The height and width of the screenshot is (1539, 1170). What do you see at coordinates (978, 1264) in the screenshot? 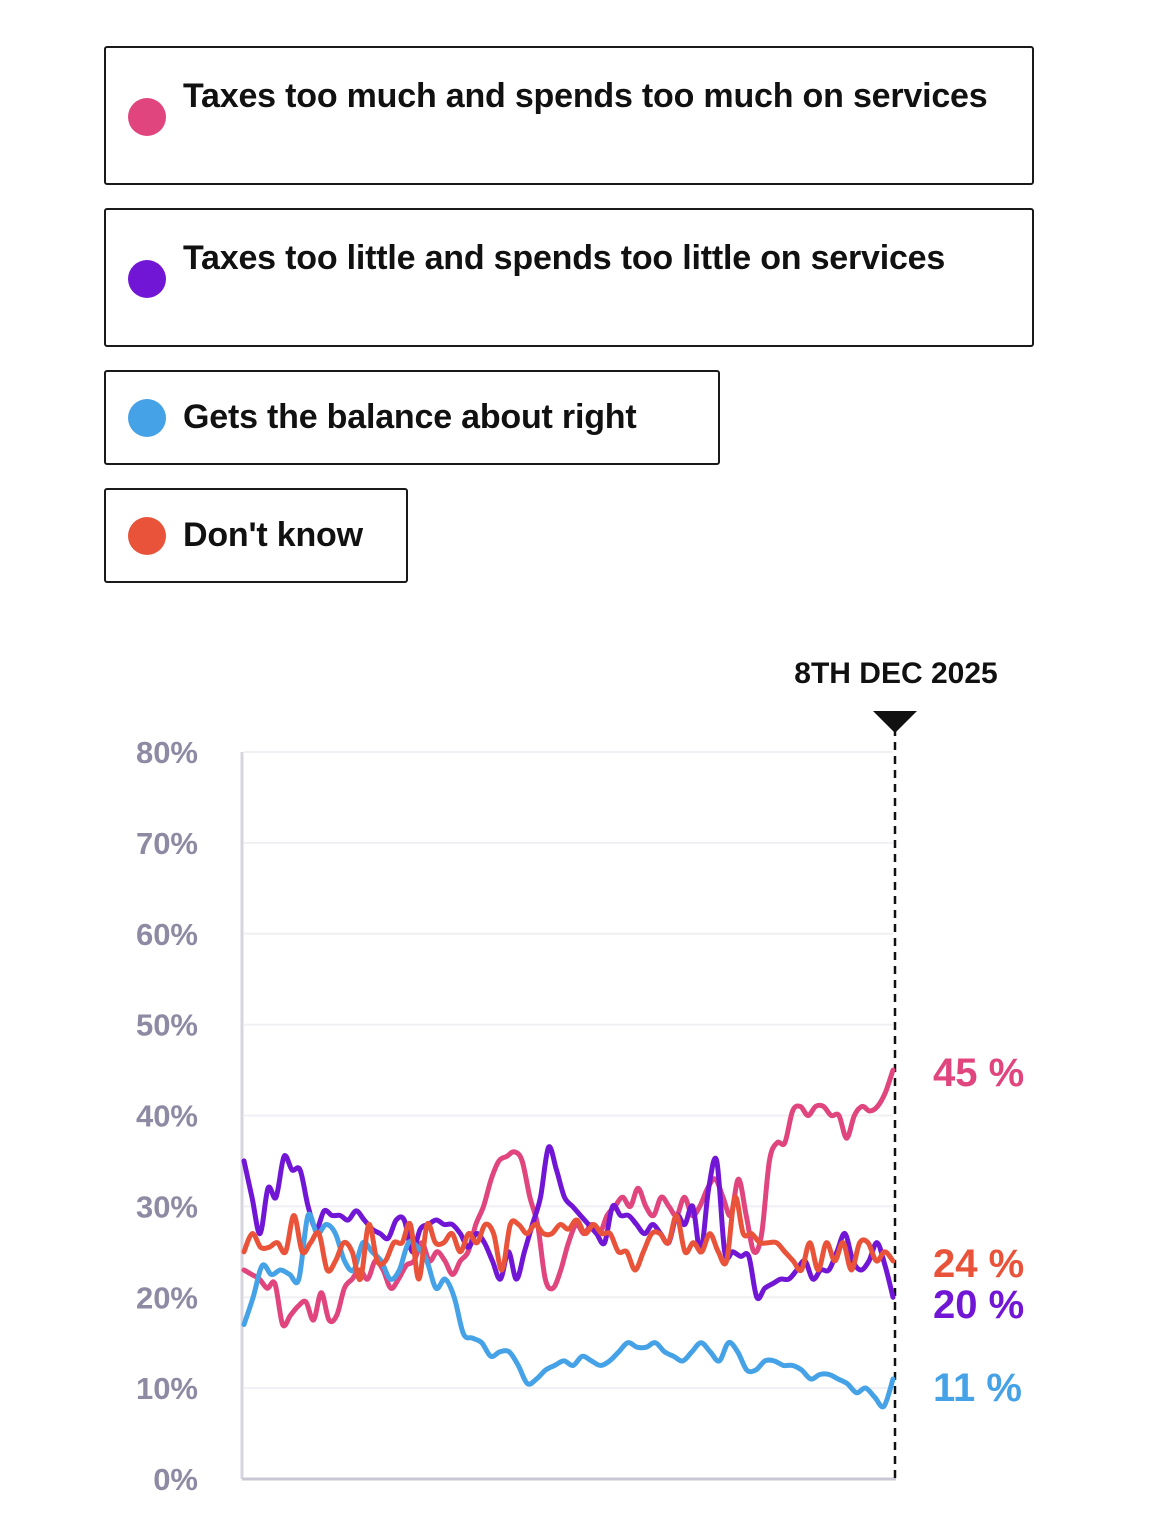
I see `end-value-label: 24 %` at bounding box center [978, 1264].